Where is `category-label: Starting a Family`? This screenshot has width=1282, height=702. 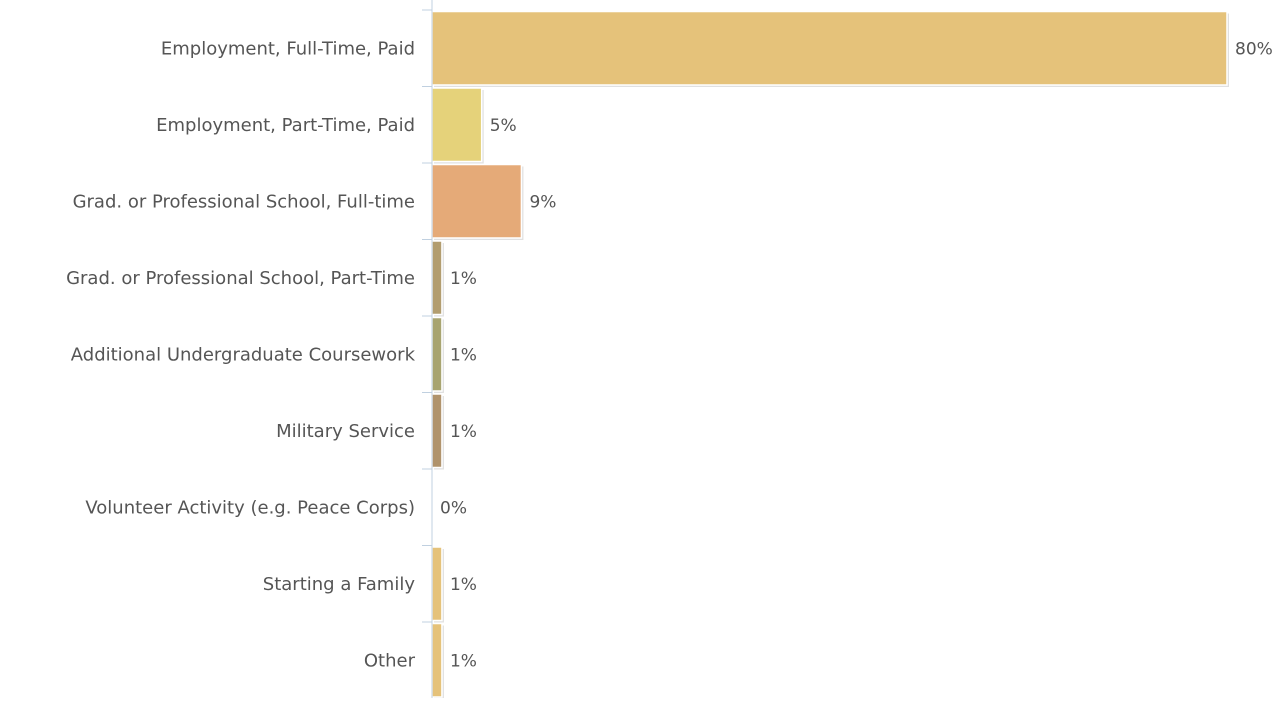
category-label: Starting a Family is located at coordinates (339, 584).